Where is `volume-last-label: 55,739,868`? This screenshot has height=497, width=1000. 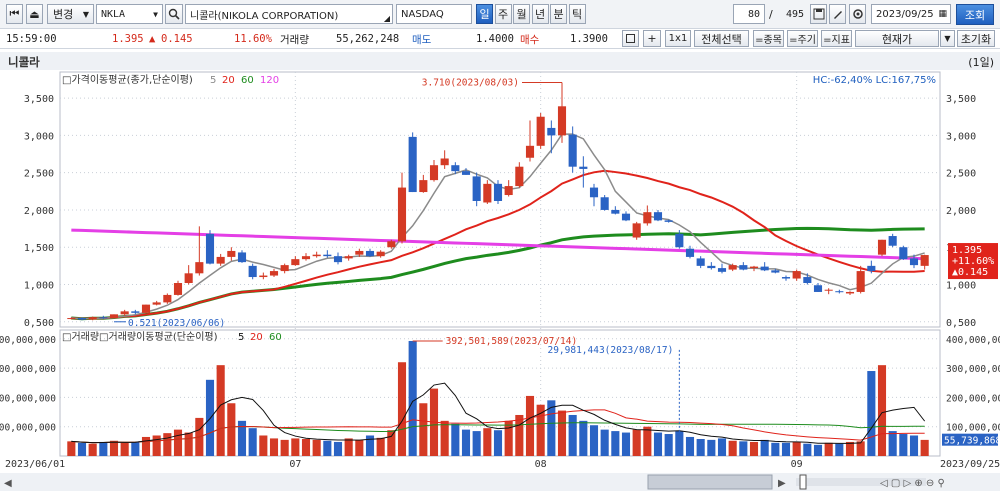
volume-last-label: 55,739,868 is located at coordinates (972, 441).